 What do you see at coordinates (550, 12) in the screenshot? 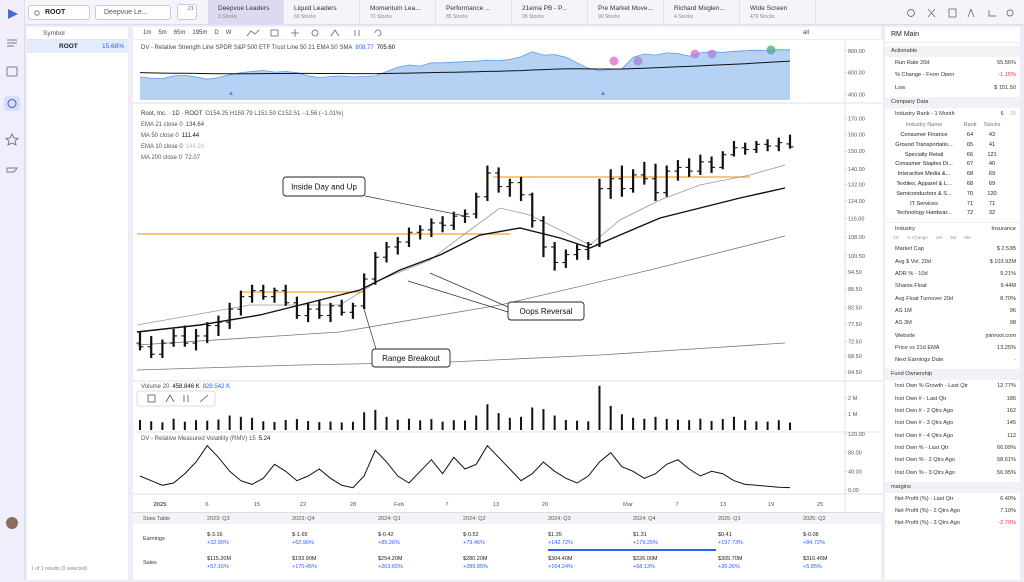
I see `watchlist-tab: 21ema PB - P... 28 Stocks` at bounding box center [550, 12].